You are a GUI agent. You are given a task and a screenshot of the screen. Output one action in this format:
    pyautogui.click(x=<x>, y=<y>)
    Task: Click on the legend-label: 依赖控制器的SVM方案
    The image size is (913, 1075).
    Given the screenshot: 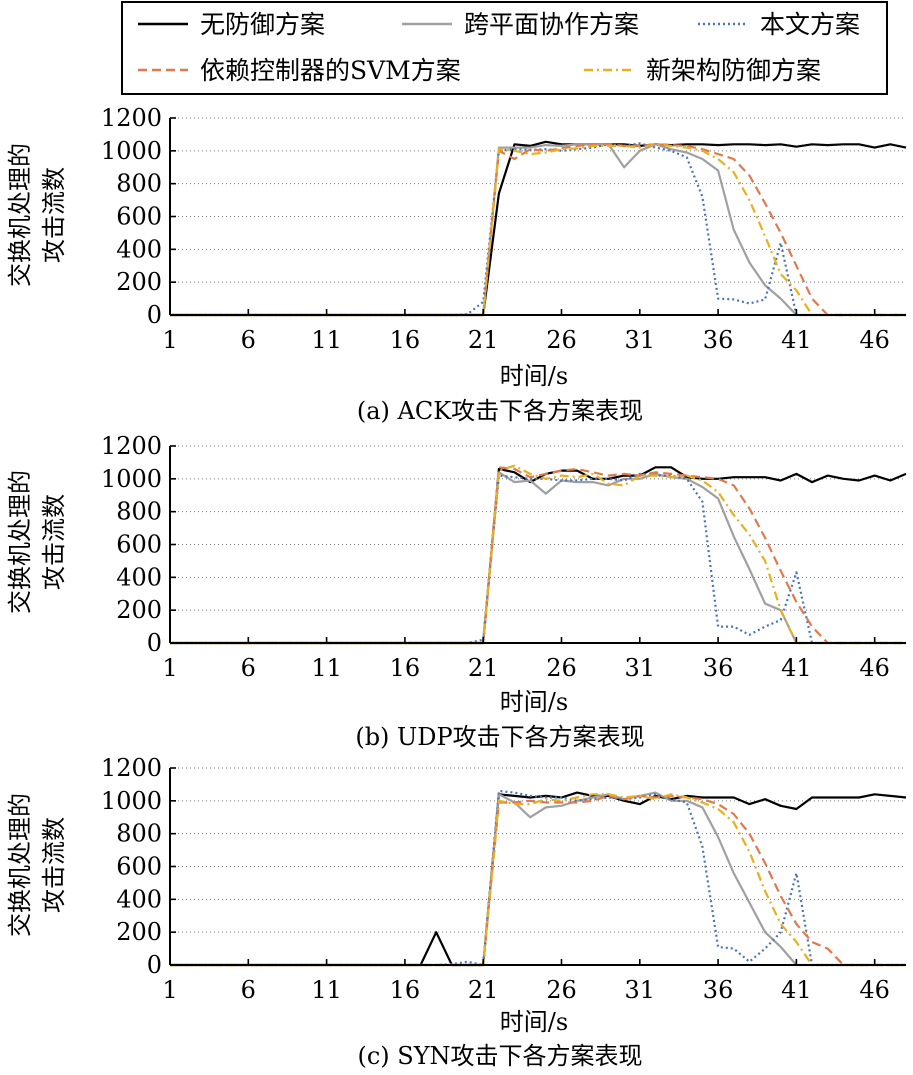 What is the action you would take?
    pyautogui.click(x=330, y=70)
    